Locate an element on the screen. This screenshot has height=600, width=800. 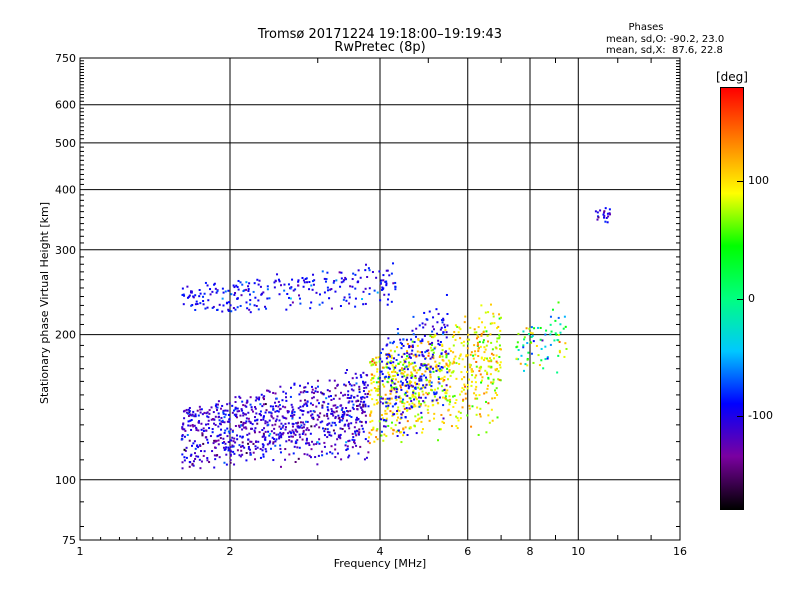
x-tick-label: 10 is located at coordinates (578, 551).